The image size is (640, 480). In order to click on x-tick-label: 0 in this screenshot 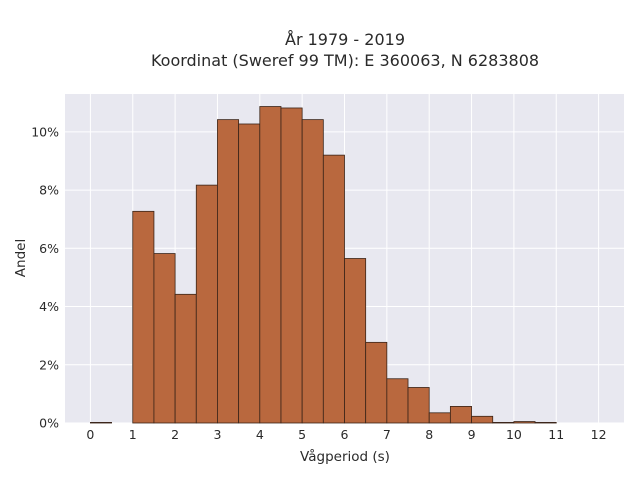, I will do `click(90, 434)`.